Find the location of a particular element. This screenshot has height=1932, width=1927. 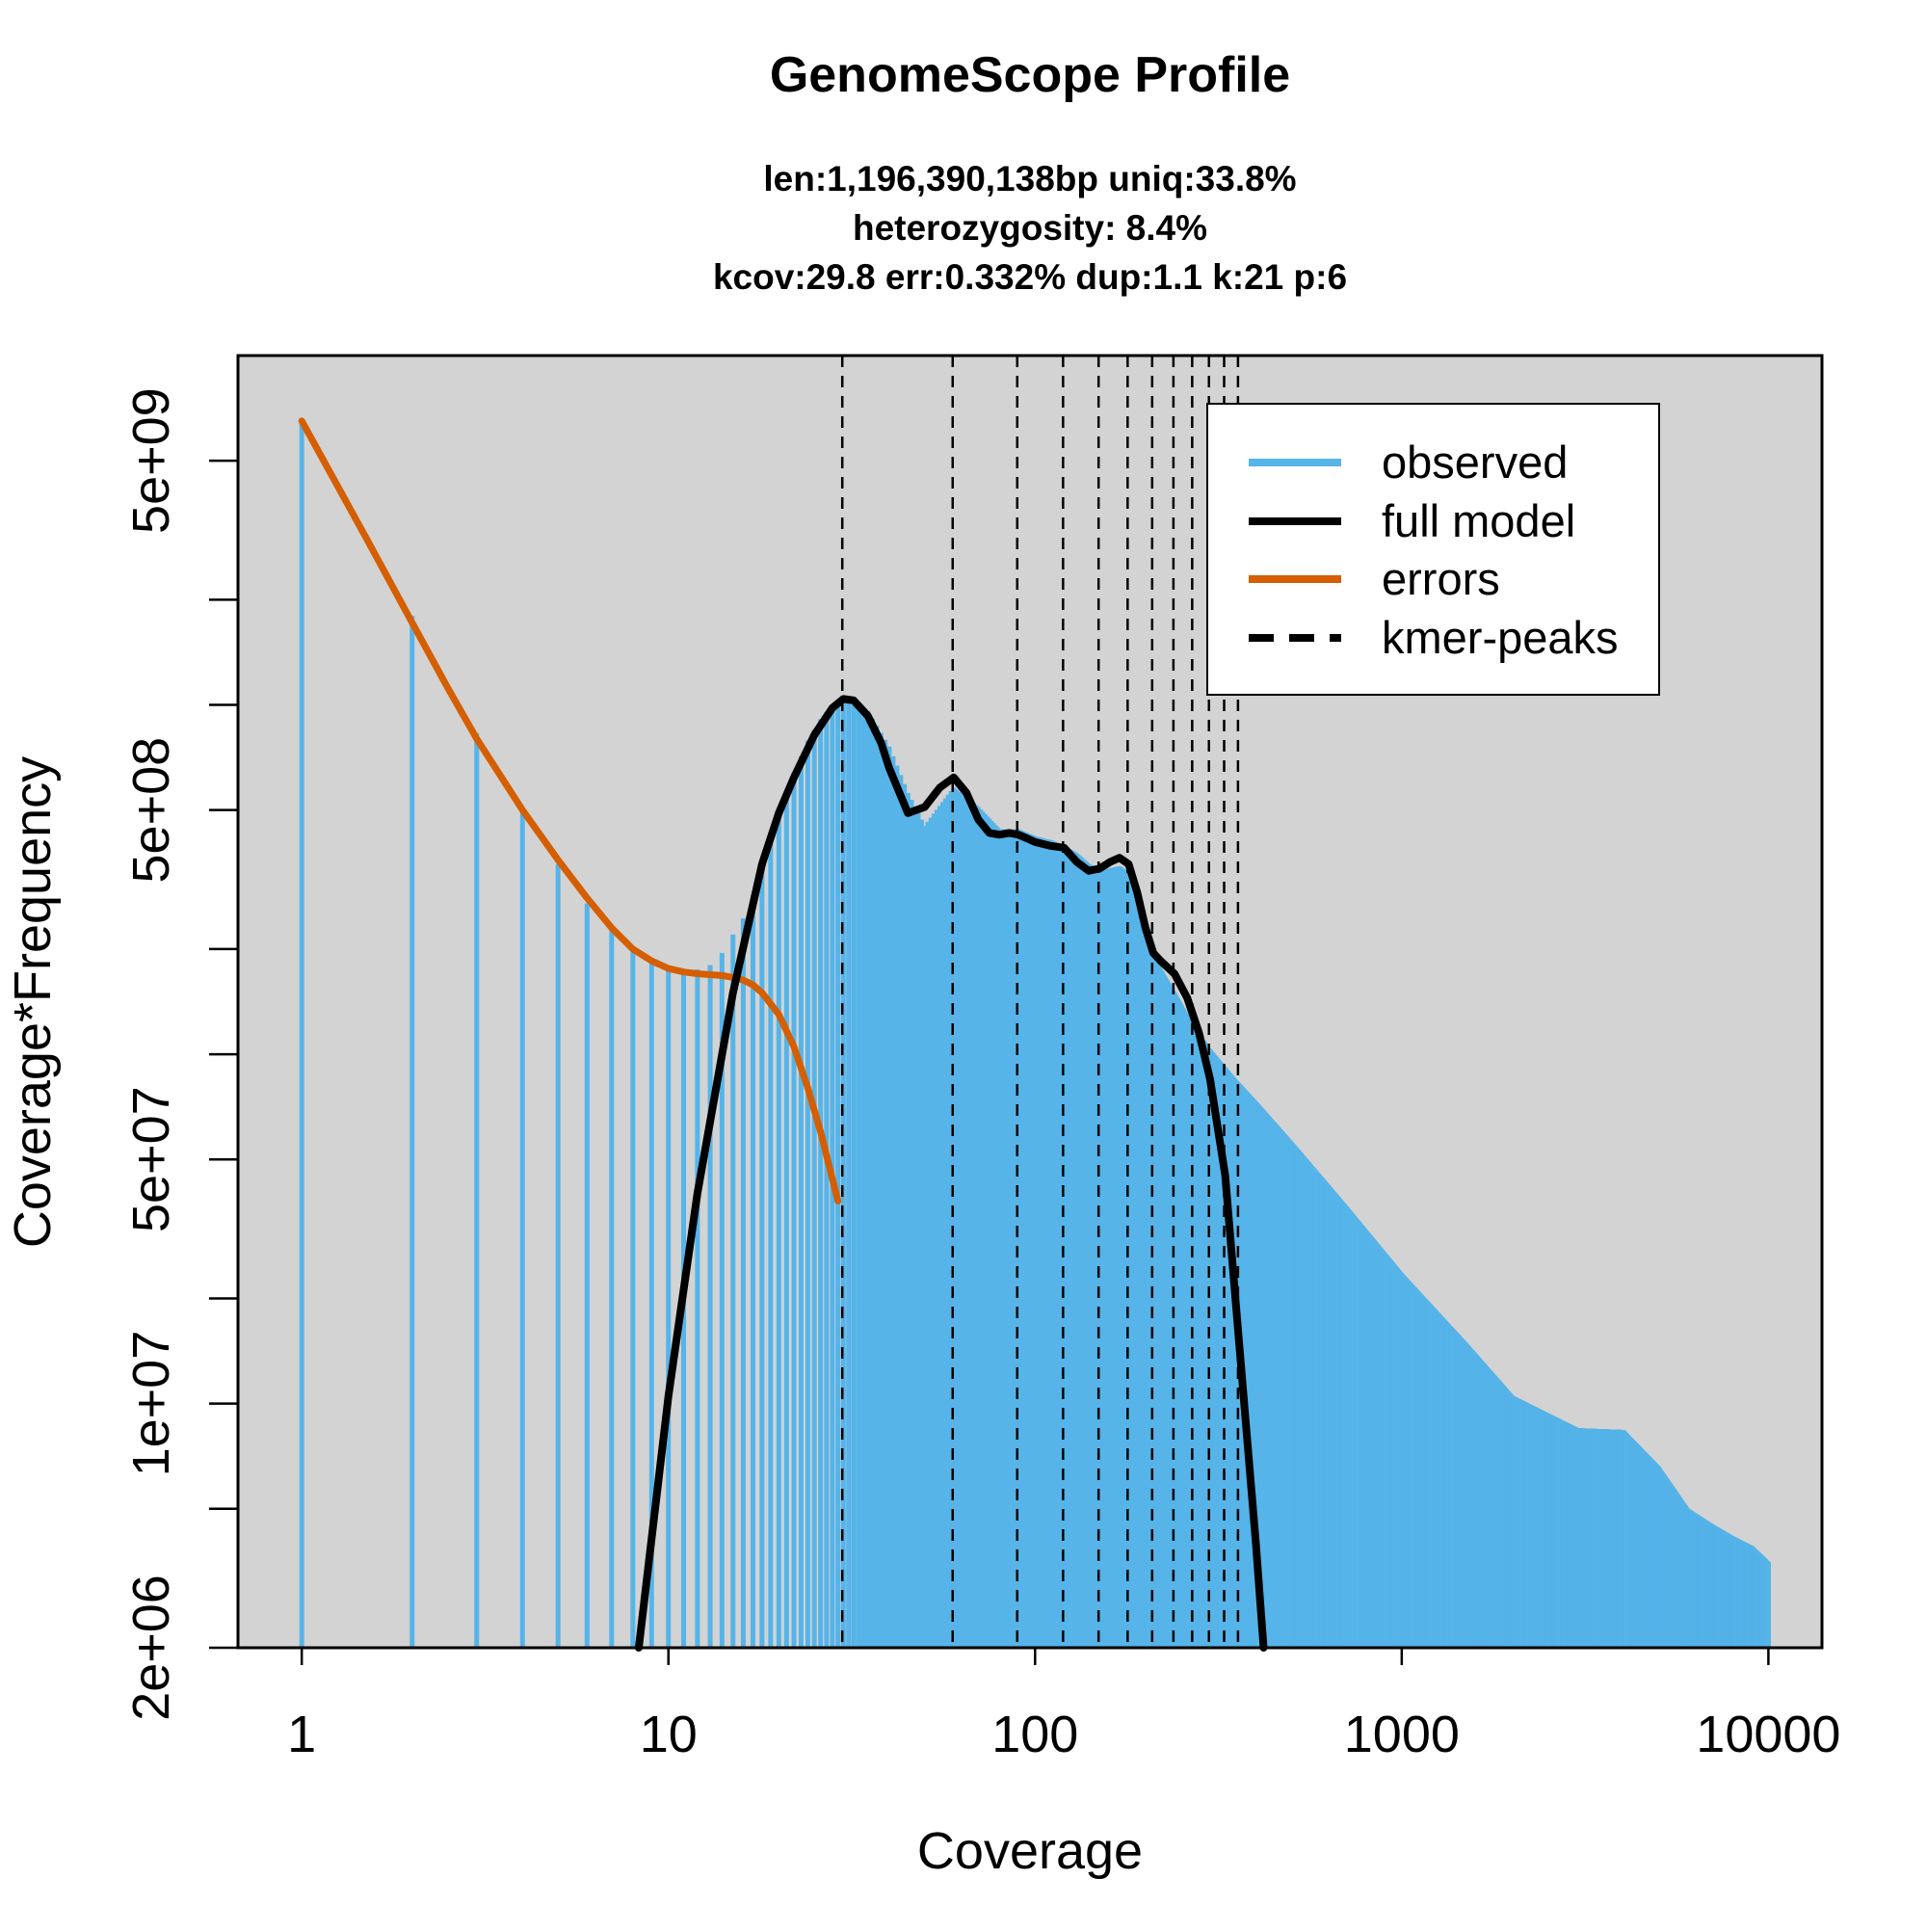

chart-subtitle-line-1: len:1,196,390,138bp uniq:33.8% is located at coordinates (1029, 178).